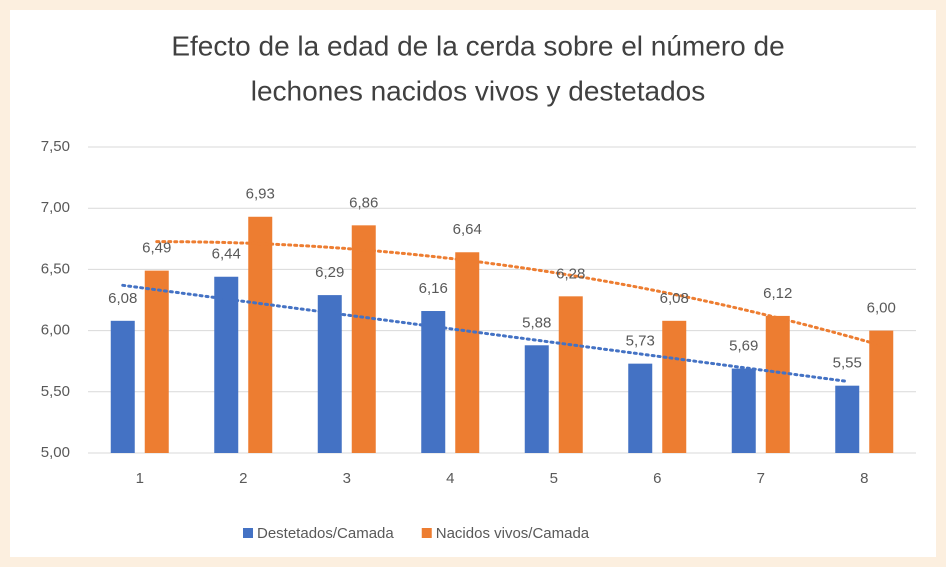 The height and width of the screenshot is (567, 946). I want to click on data-label: 6,93, so click(260, 194).